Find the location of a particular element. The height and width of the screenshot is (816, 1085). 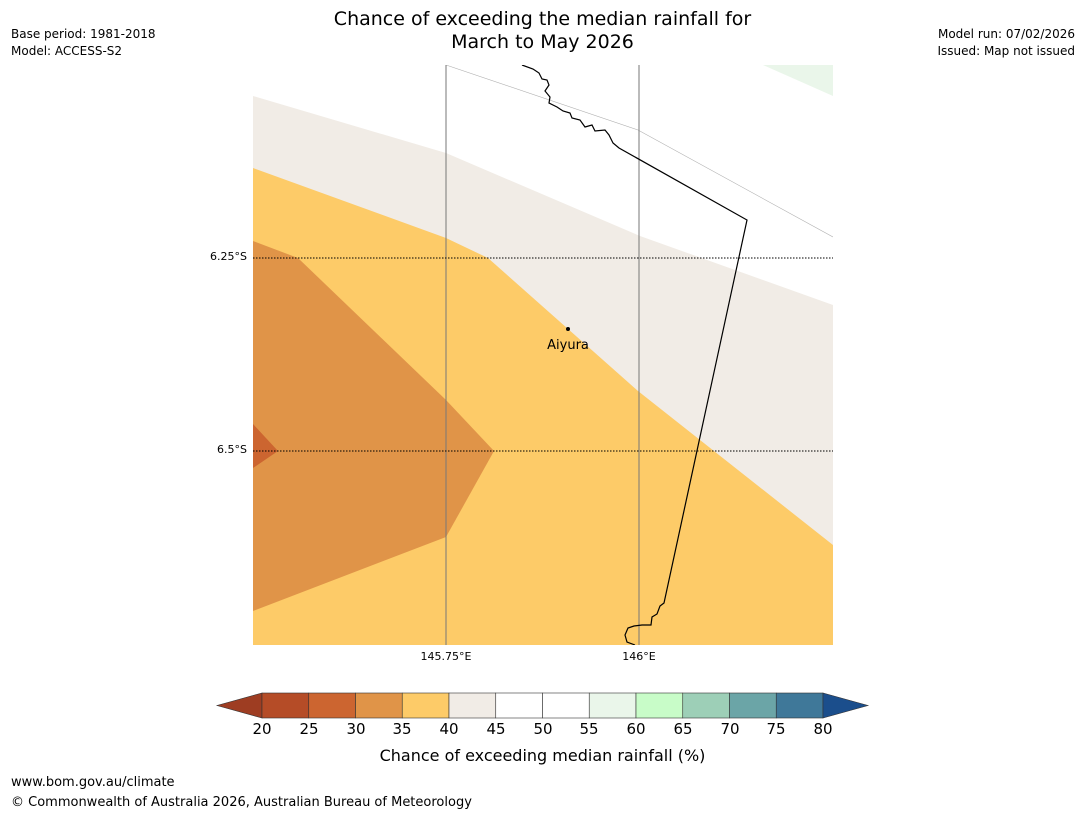

colorbar-tick: 45 is located at coordinates (496, 729).